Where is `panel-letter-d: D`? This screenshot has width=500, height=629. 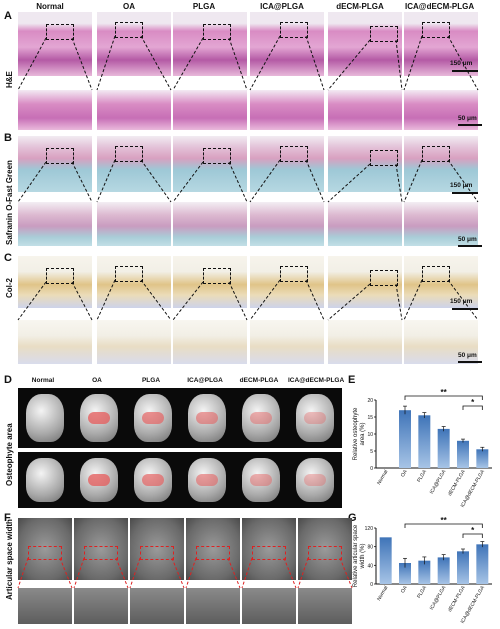 panel-letter-d: D is located at coordinates (8, 380).